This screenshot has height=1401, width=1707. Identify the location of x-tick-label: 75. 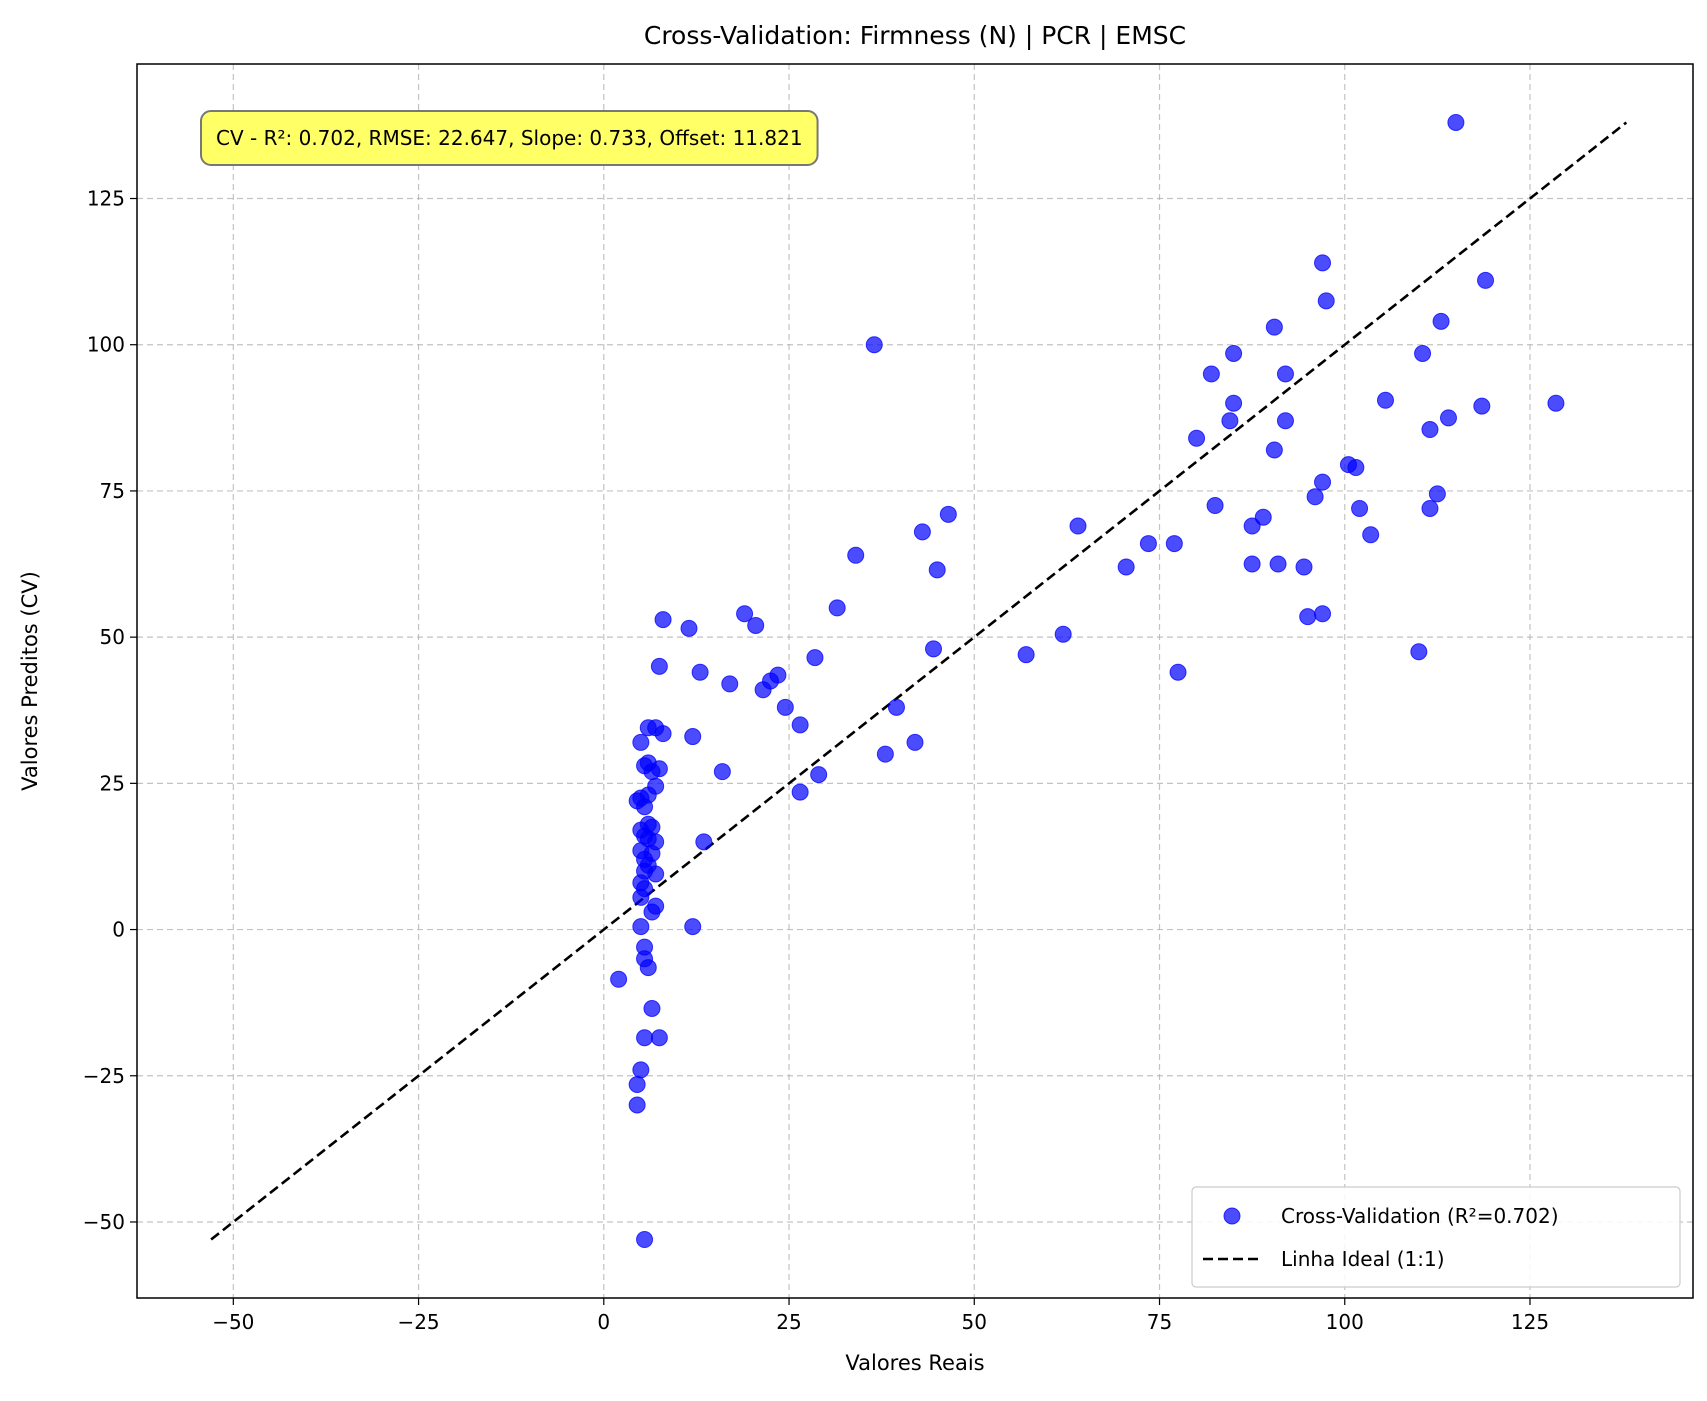
(1159, 1322).